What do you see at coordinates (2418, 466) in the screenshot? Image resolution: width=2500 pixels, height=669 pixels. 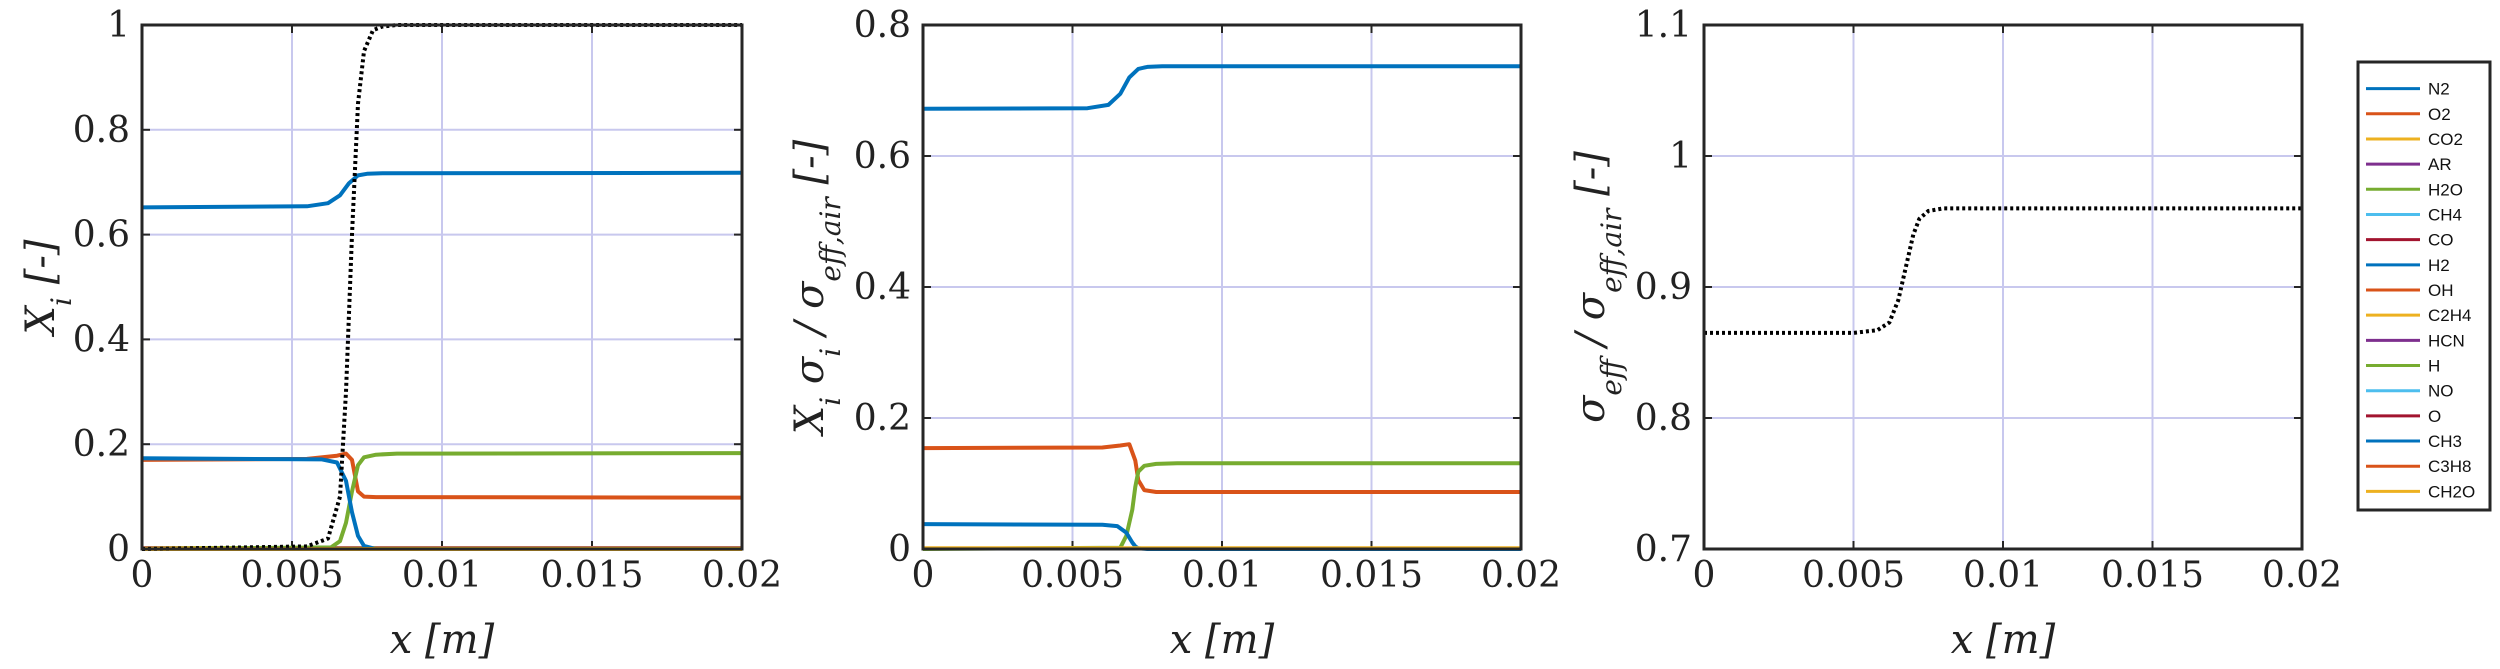 I see `legend-entry: C3H8` at bounding box center [2418, 466].